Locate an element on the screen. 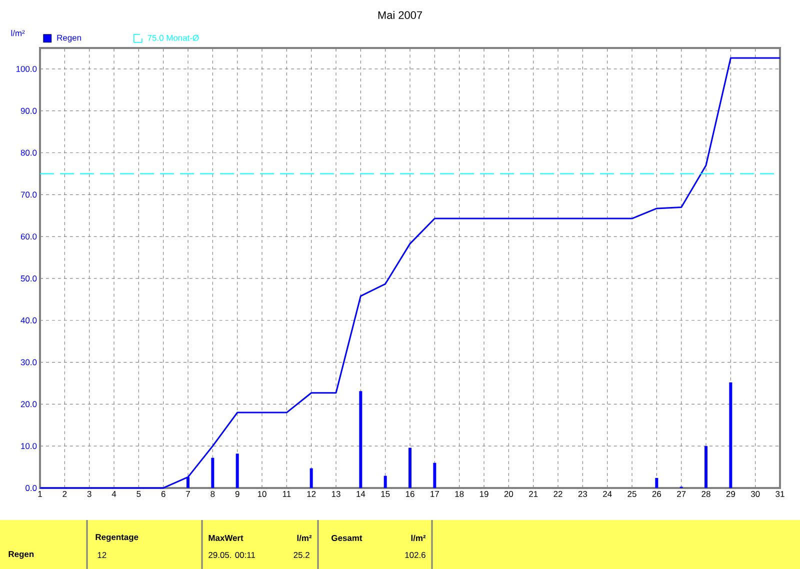  x-tick-label: 16 is located at coordinates (410, 494).